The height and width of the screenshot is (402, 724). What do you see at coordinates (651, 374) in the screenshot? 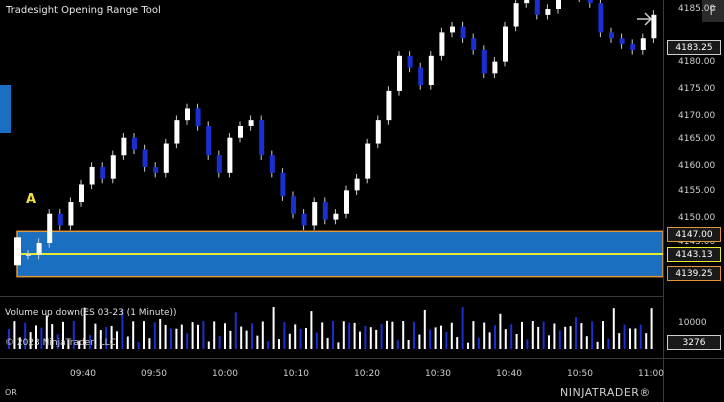
I see `time-label: 11:00` at bounding box center [651, 374].